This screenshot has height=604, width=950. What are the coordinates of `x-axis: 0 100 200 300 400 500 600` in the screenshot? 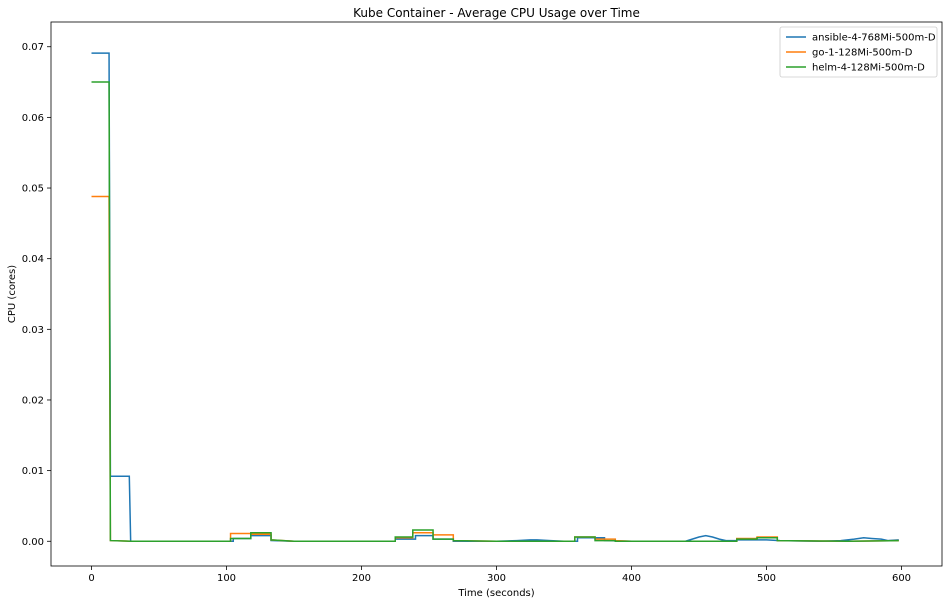 It's located at (499, 575).